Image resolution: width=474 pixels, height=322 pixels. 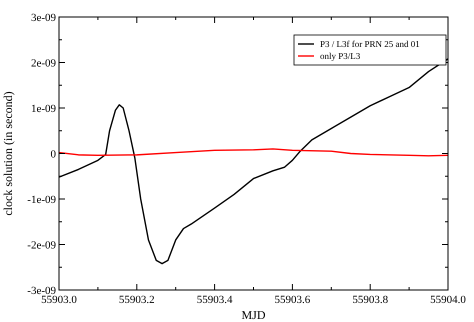 What do you see at coordinates (8, 153) in the screenshot?
I see `y-axis-title: clock solution (in second)` at bounding box center [8, 153].